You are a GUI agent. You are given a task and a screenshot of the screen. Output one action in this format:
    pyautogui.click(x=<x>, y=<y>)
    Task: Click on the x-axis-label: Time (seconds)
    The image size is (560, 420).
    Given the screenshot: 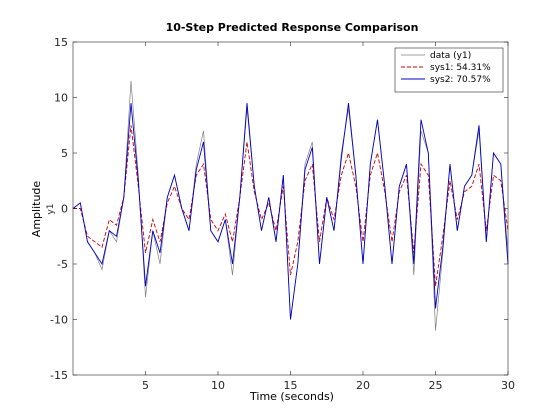 What is the action you would take?
    pyautogui.click(x=291, y=396)
    